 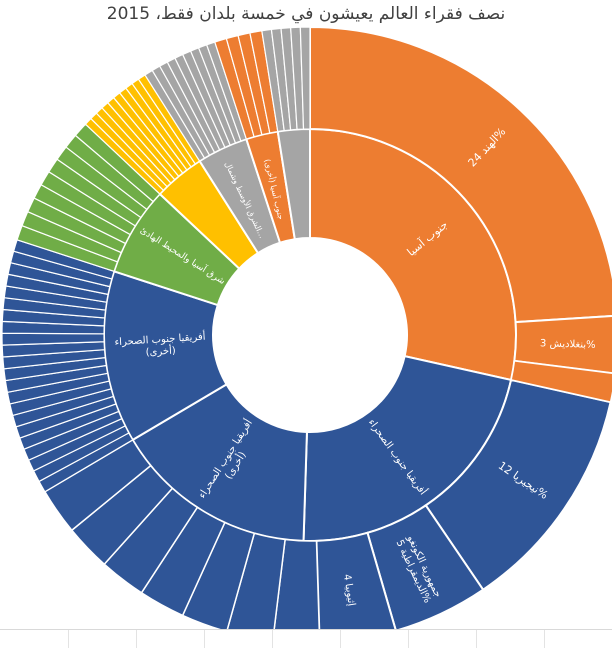 What do you see at coordinates (306, 638) in the screenshot?
I see `spreadsheet-grid` at bounding box center [306, 638].